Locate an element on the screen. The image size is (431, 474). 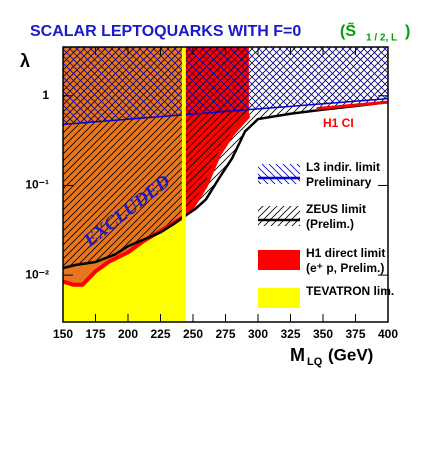
x-tick-label: 250 is located at coordinates (193, 334).